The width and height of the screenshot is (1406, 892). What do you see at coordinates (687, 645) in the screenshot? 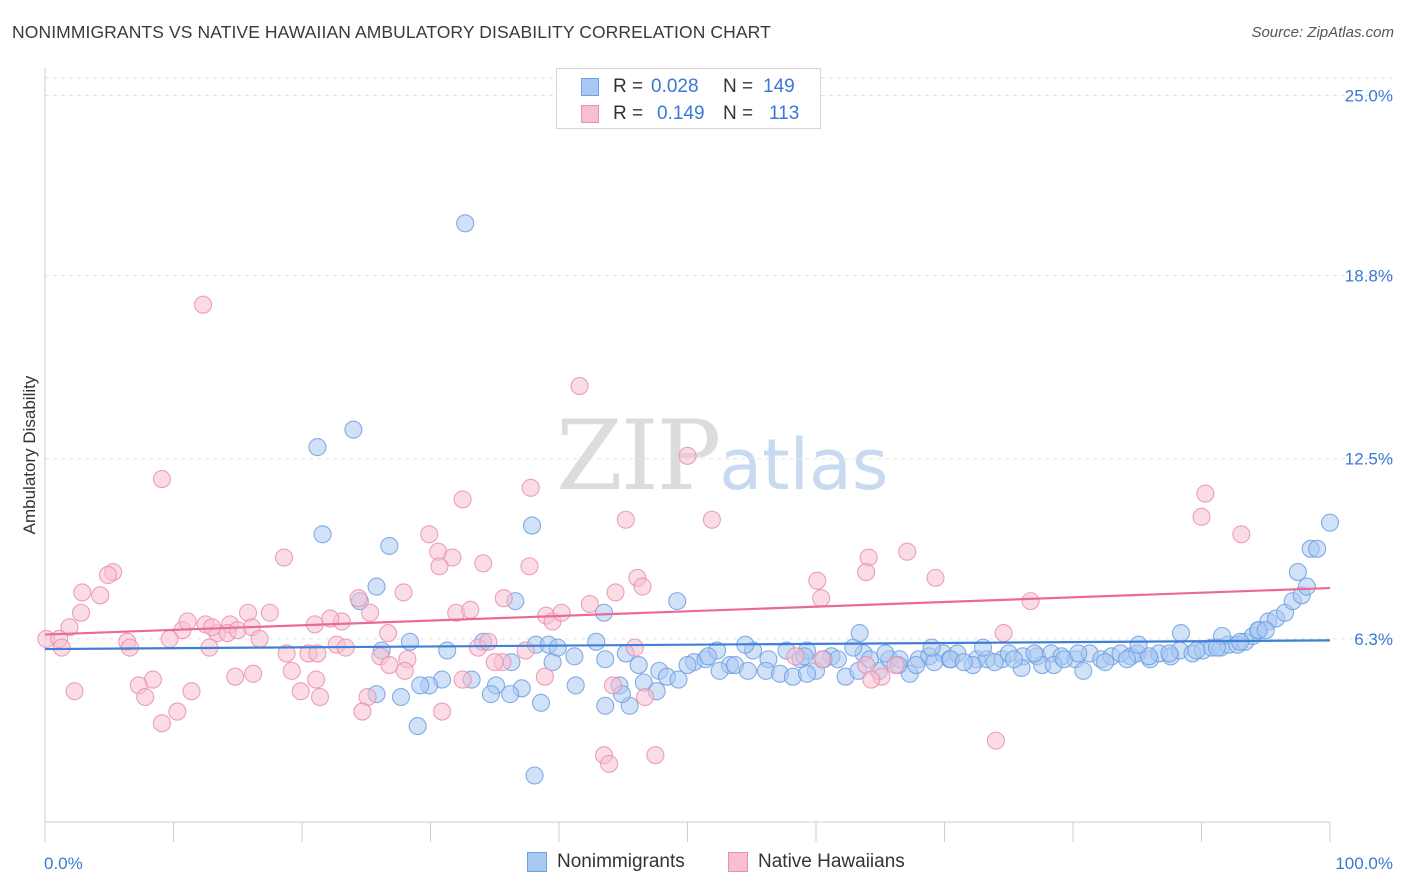
I see `trend-line` at bounding box center [687, 645].